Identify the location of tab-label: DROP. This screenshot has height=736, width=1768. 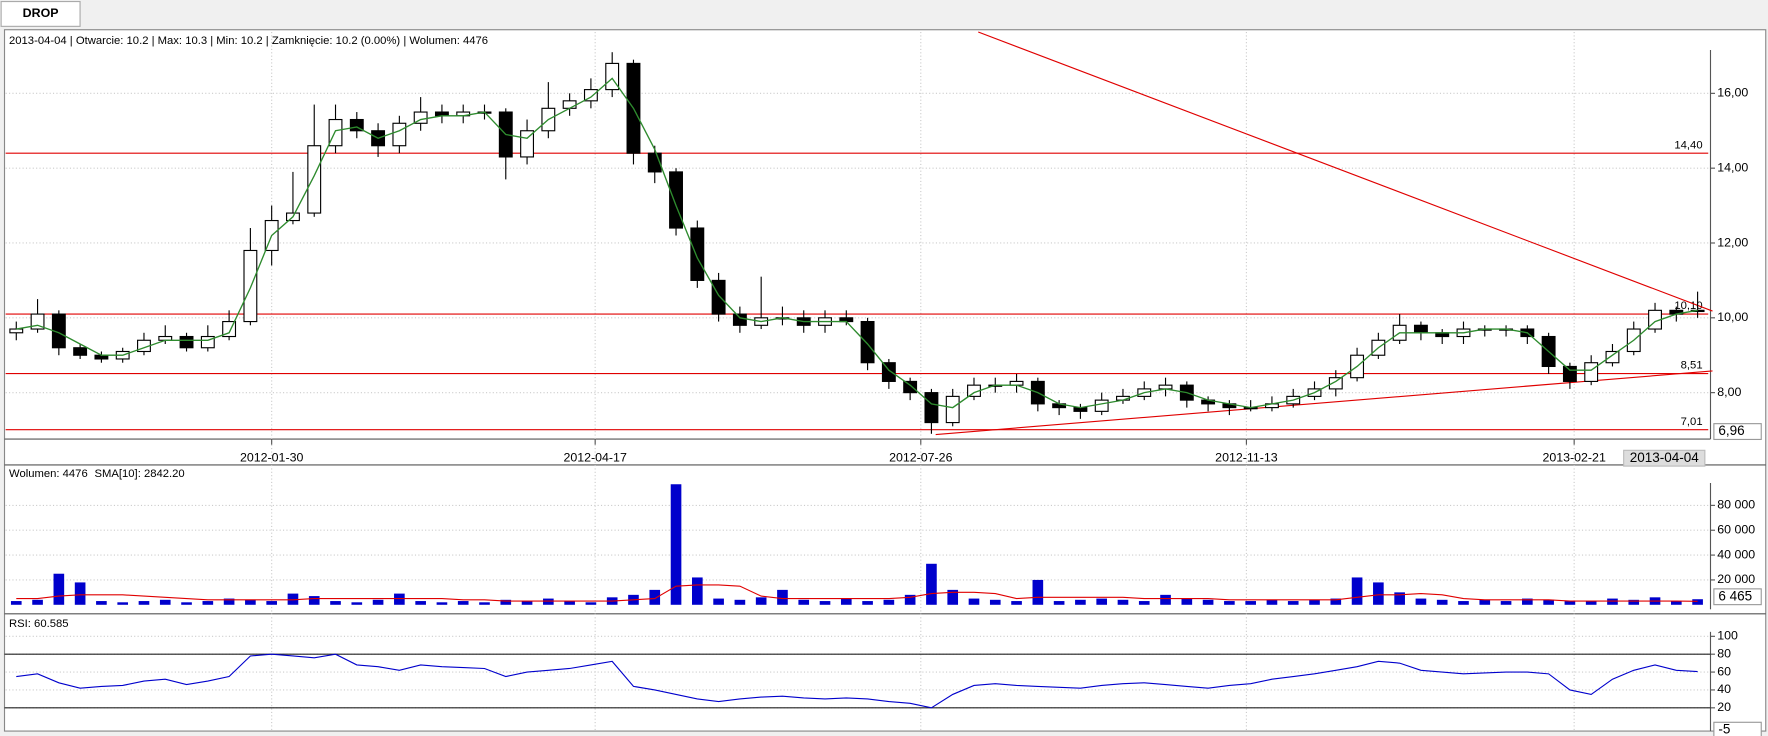
(41, 13).